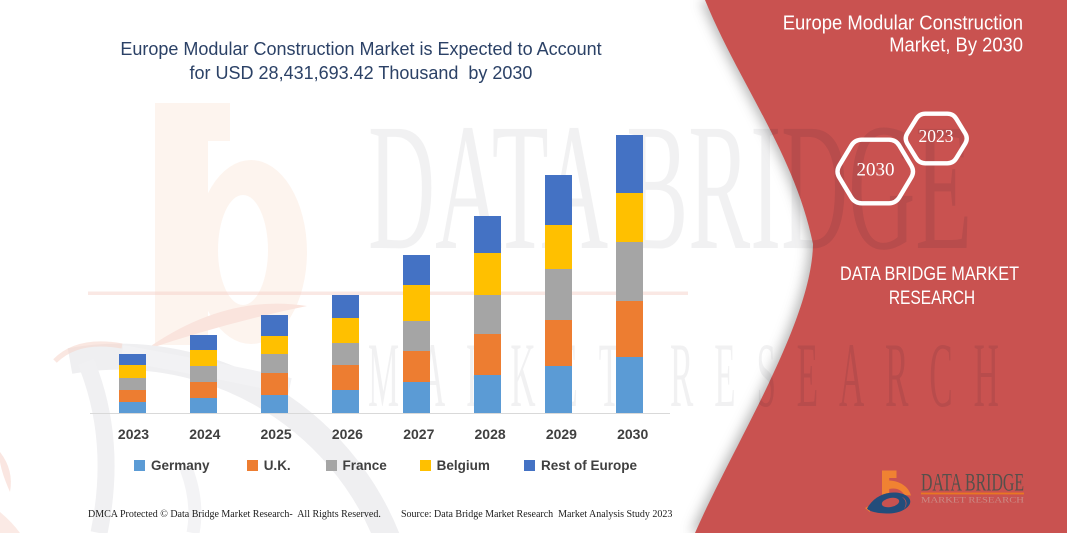  What do you see at coordinates (936, 136) in the screenshot?
I see `svg-text: 2023` at bounding box center [936, 136].